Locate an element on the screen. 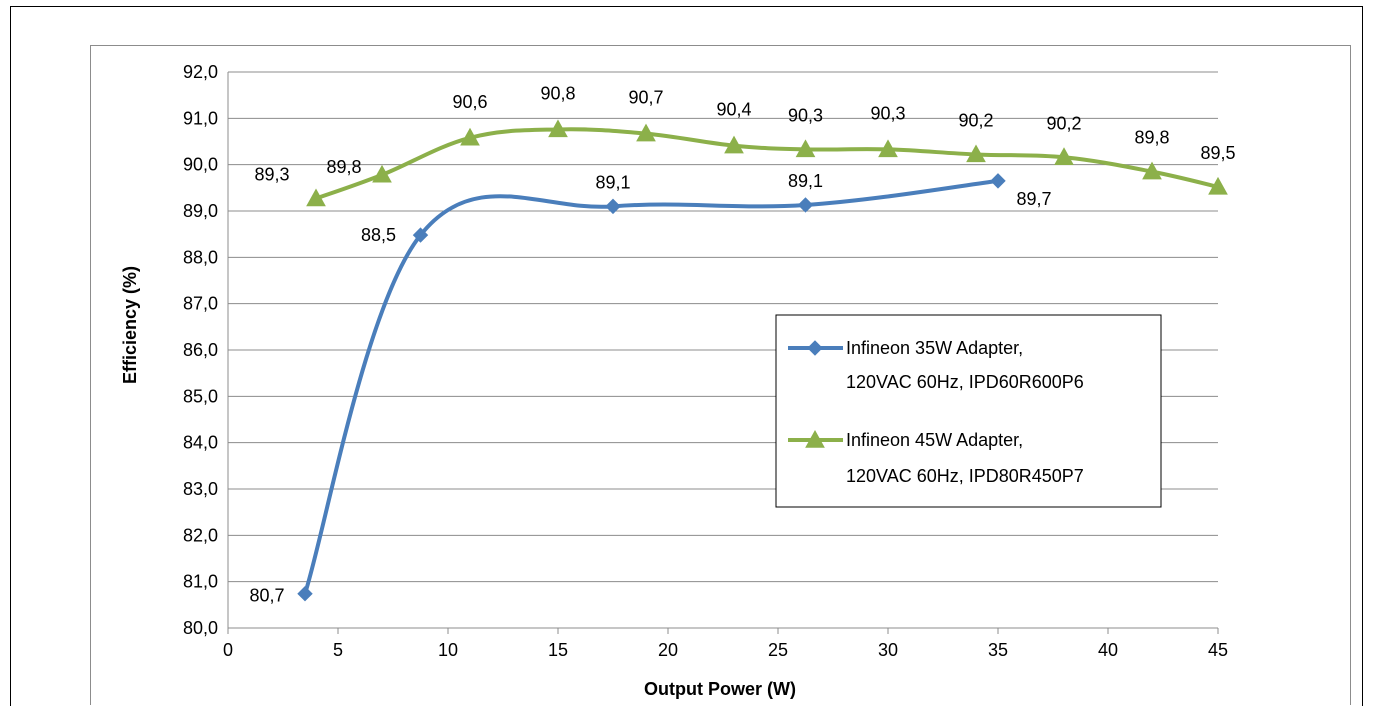 The width and height of the screenshot is (1375, 706). y-tick-label: 85,0 is located at coordinates (200, 396).